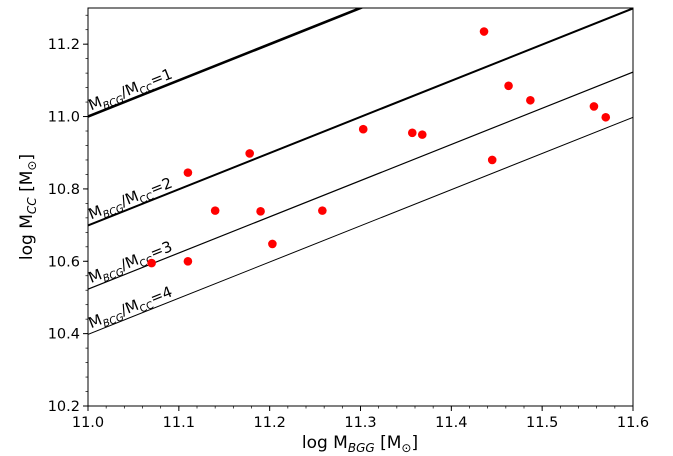 This screenshot has height=456, width=673. I want to click on reference-line-label-1: MBCG/MCC=1, so click(131, 91).